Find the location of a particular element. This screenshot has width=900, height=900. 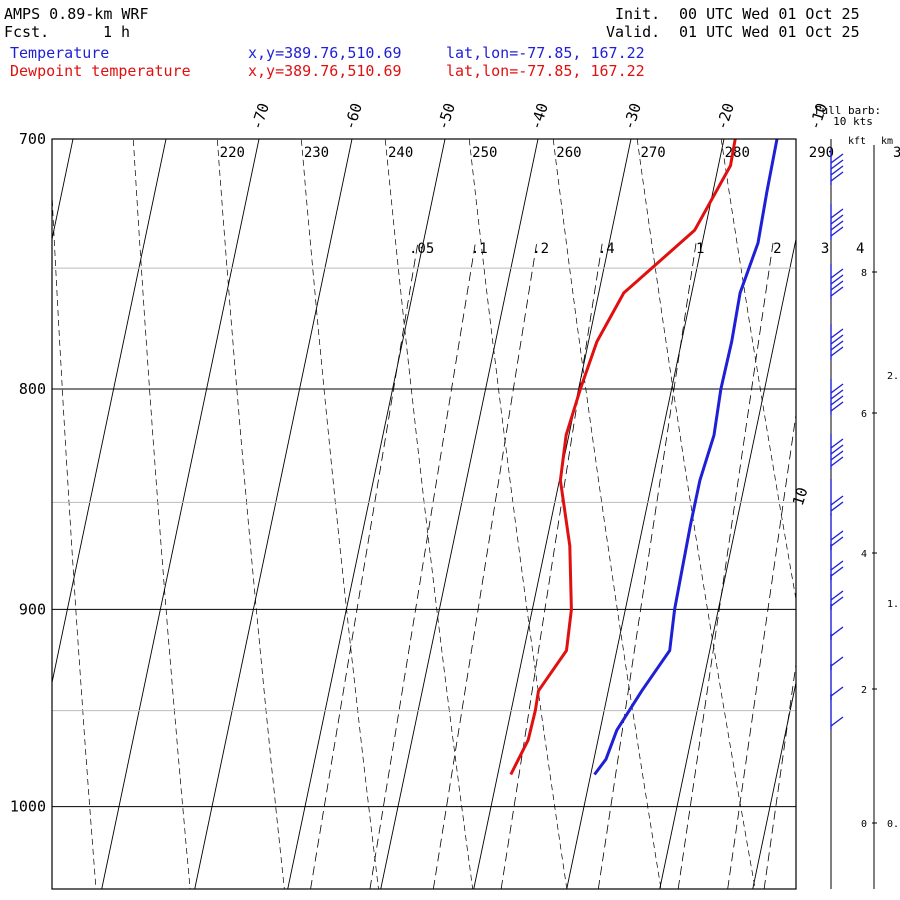

barb-title: Full barb: is located at coordinates (848, 110).